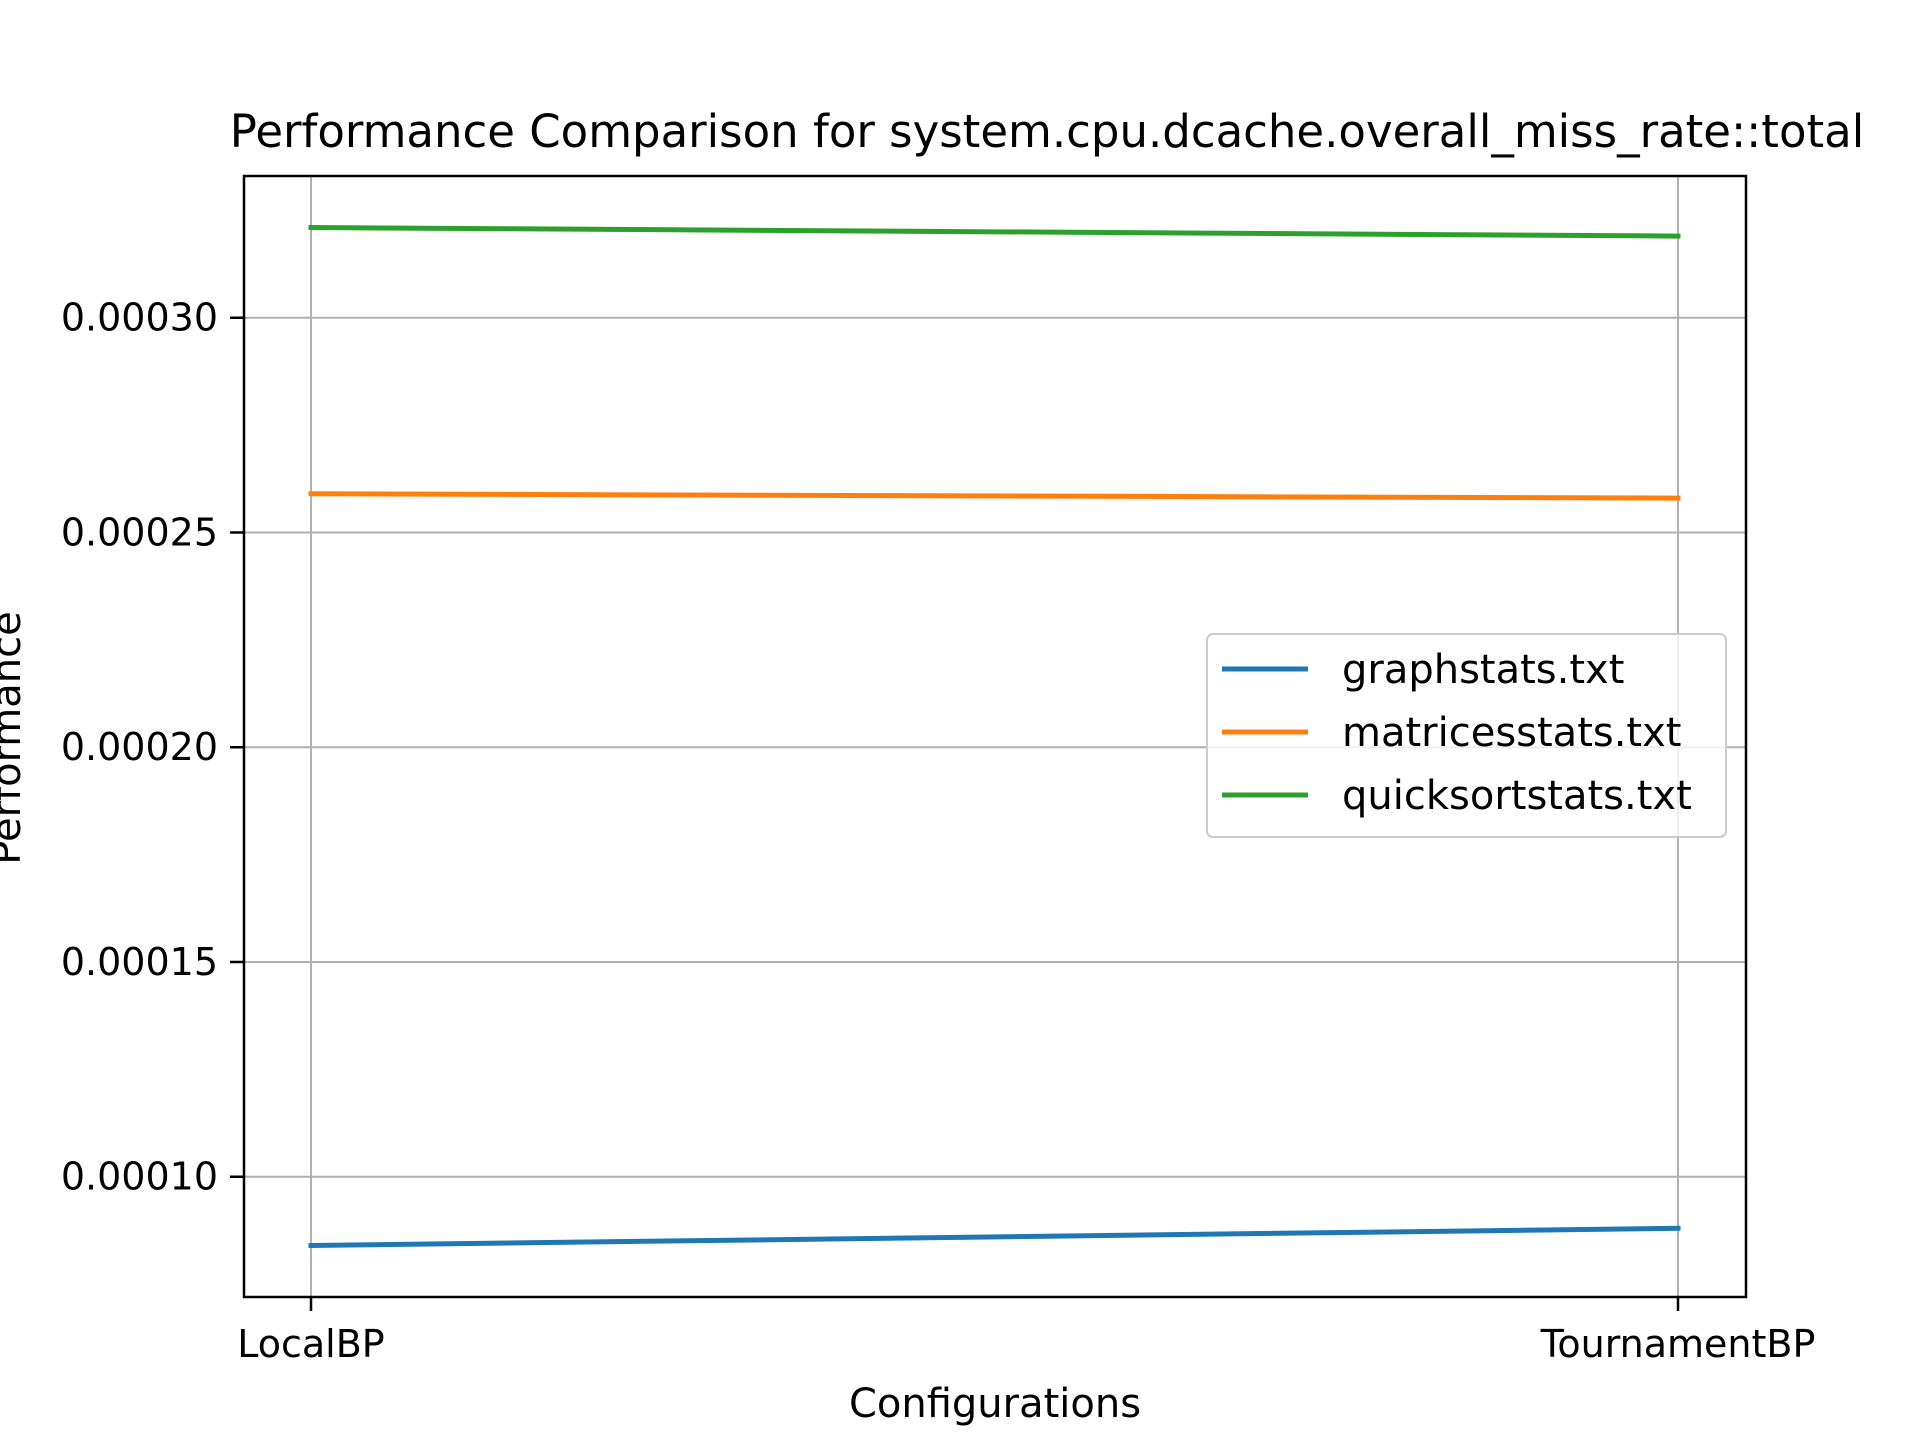 This screenshot has width=1920, height=1440. What do you see at coordinates (139, 962) in the screenshot?
I see `y-tick-label: 0.00015` at bounding box center [139, 962].